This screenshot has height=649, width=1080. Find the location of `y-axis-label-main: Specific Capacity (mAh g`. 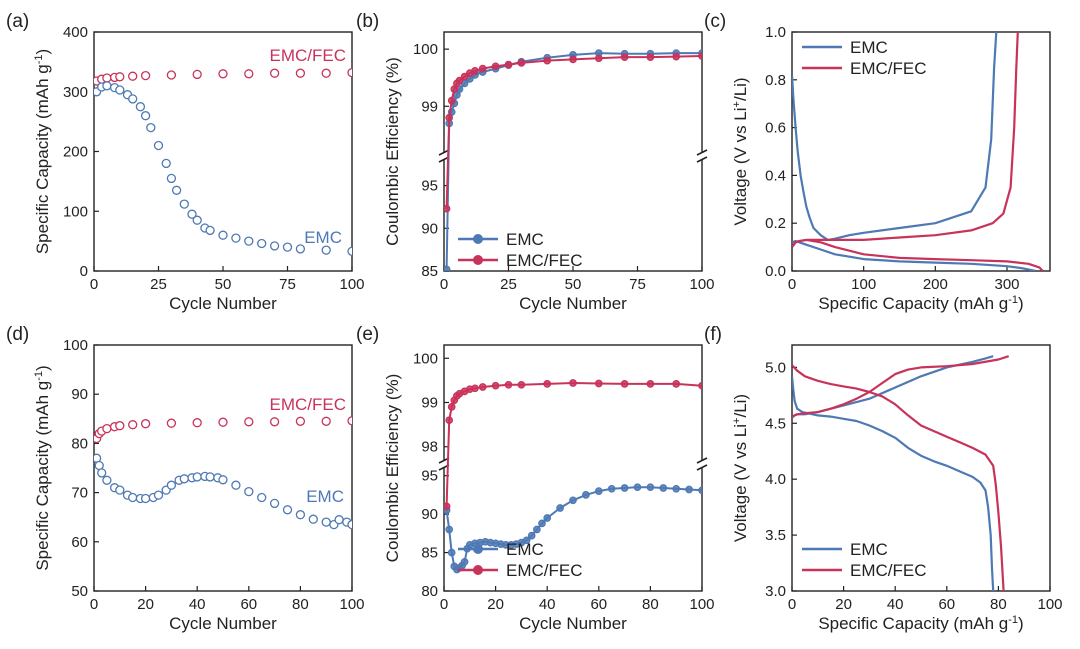

y-axis-label-main: Specific Capacity (mAh g is located at coordinates (42, 159).